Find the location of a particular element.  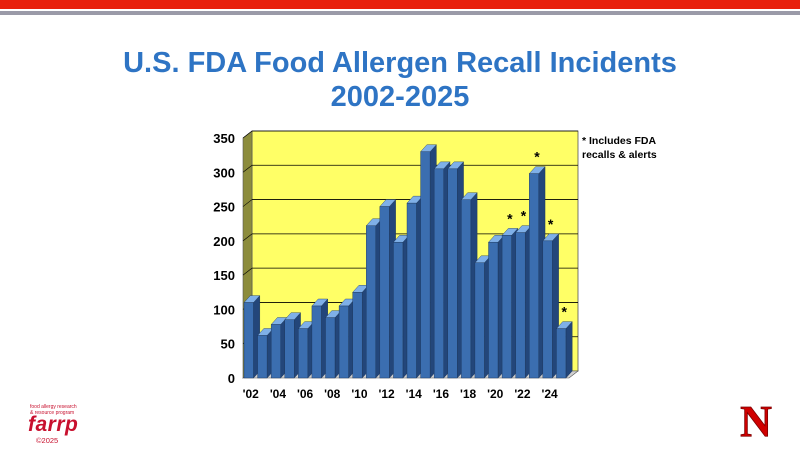

x-tick-label: '24 is located at coordinates (549, 394).